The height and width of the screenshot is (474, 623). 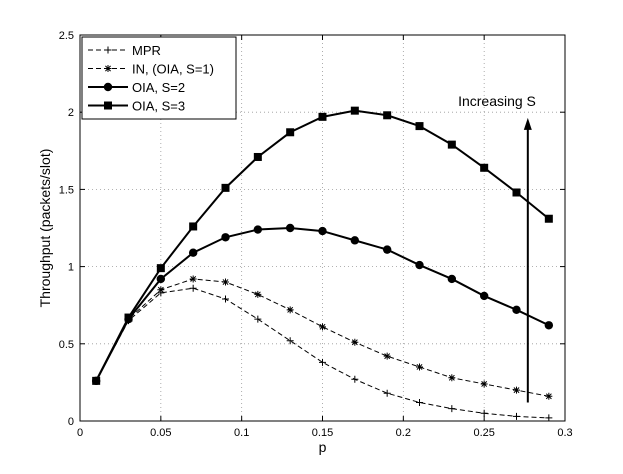 What do you see at coordinates (80, 433) in the screenshot?
I see `x-tick-label: 0` at bounding box center [80, 433].